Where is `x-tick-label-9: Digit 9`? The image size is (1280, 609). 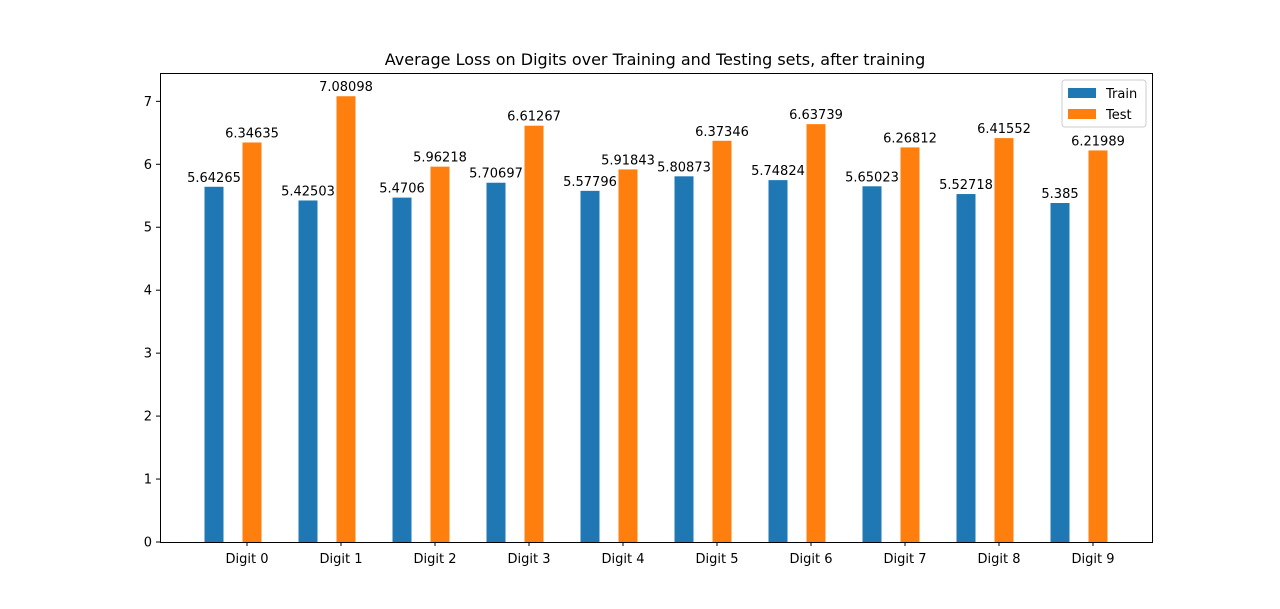 x-tick-label-9: Digit 9 is located at coordinates (1093, 559).